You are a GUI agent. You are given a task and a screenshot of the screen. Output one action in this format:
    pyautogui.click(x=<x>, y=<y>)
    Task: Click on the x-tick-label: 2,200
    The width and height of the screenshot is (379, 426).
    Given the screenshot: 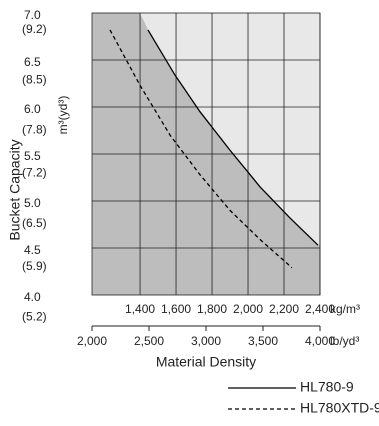 What is the action you would take?
    pyautogui.click(x=284, y=309)
    